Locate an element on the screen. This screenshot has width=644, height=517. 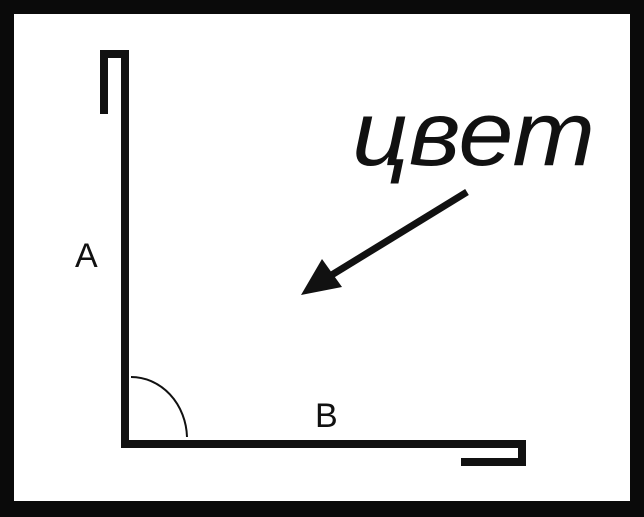
label-side-b: B is located at coordinates (326, 416).